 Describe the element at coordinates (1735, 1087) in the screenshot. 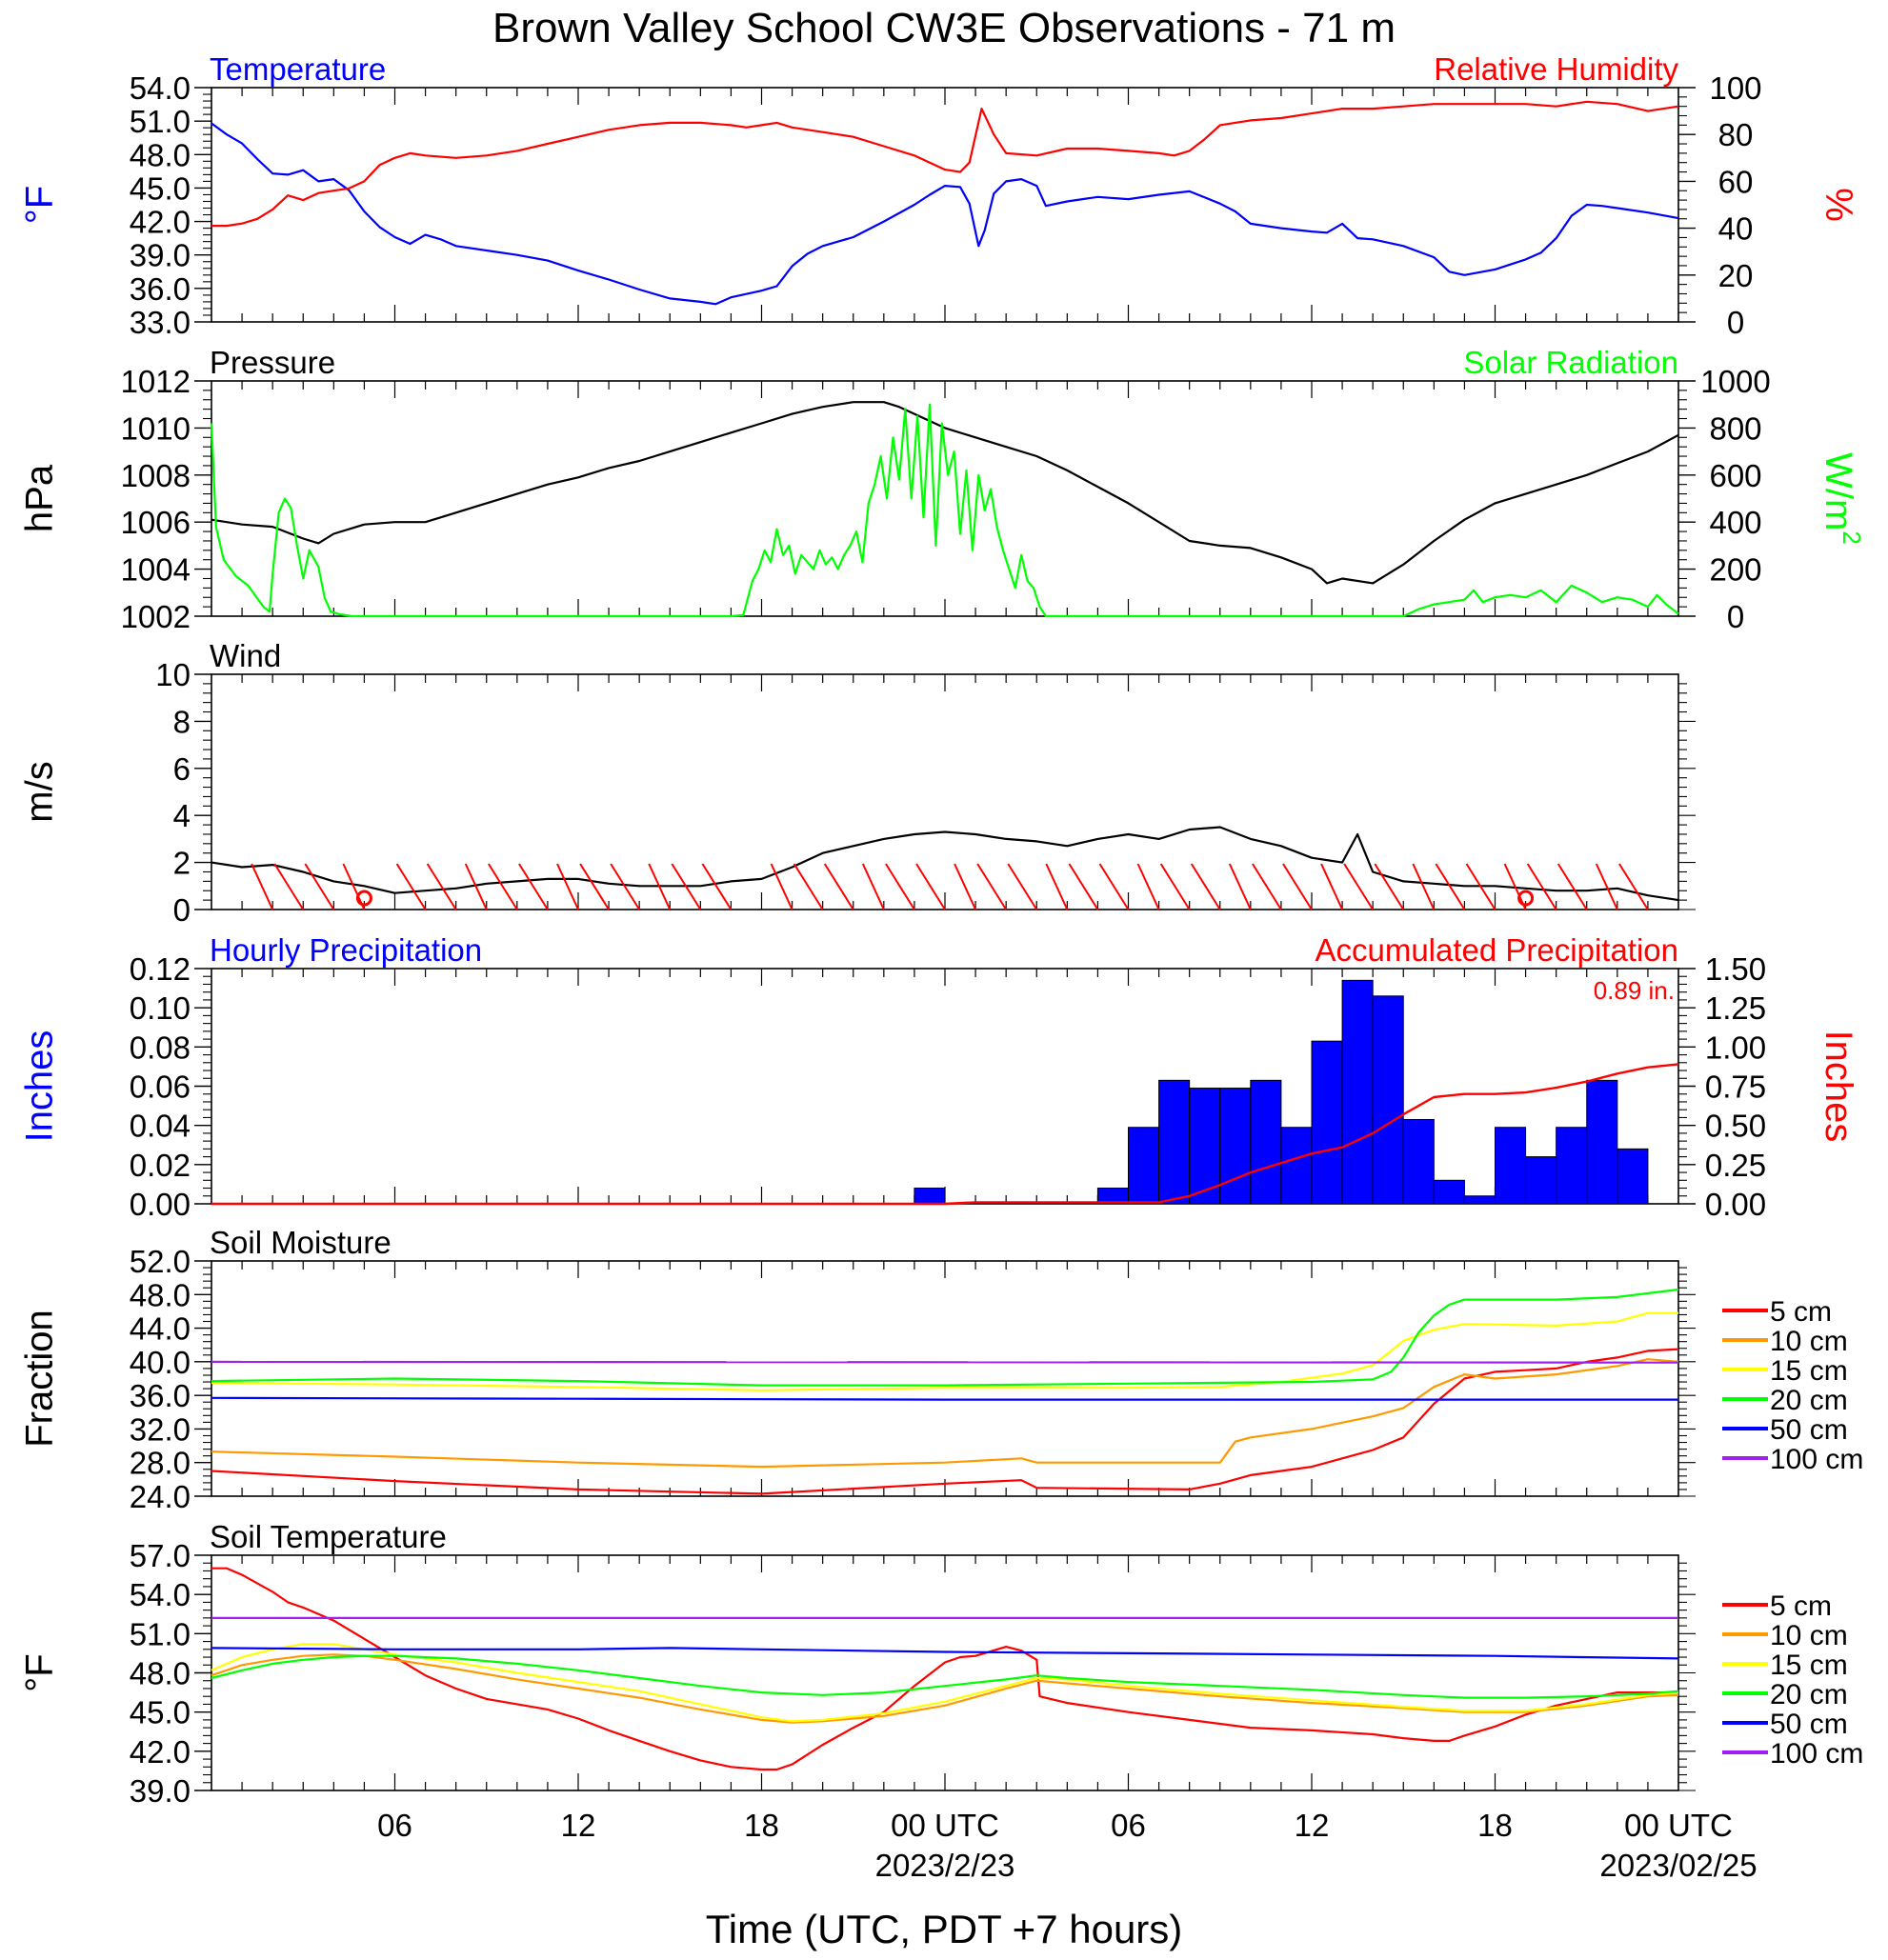

I see `y2-tick-label: 0.75` at that location.